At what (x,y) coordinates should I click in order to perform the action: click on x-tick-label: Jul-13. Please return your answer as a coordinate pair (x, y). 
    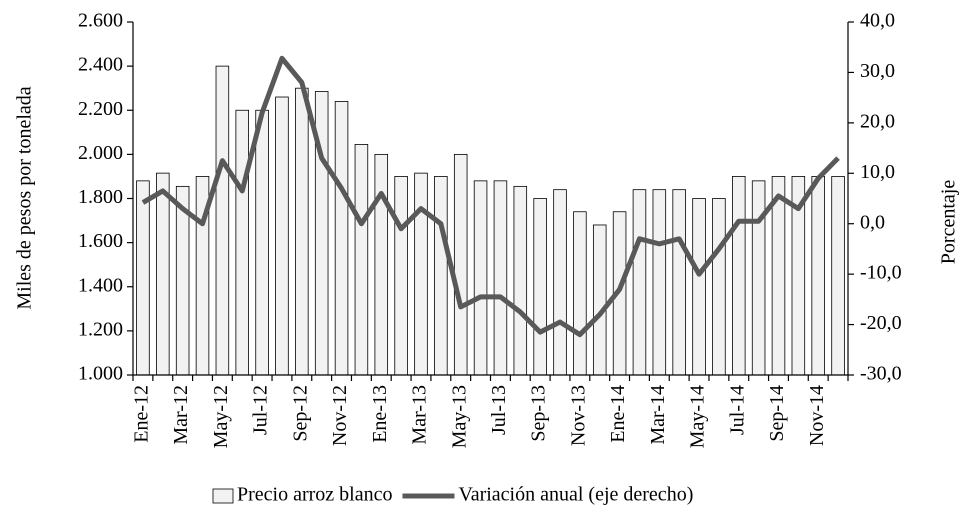
    Looking at the image, I should click on (499, 410).